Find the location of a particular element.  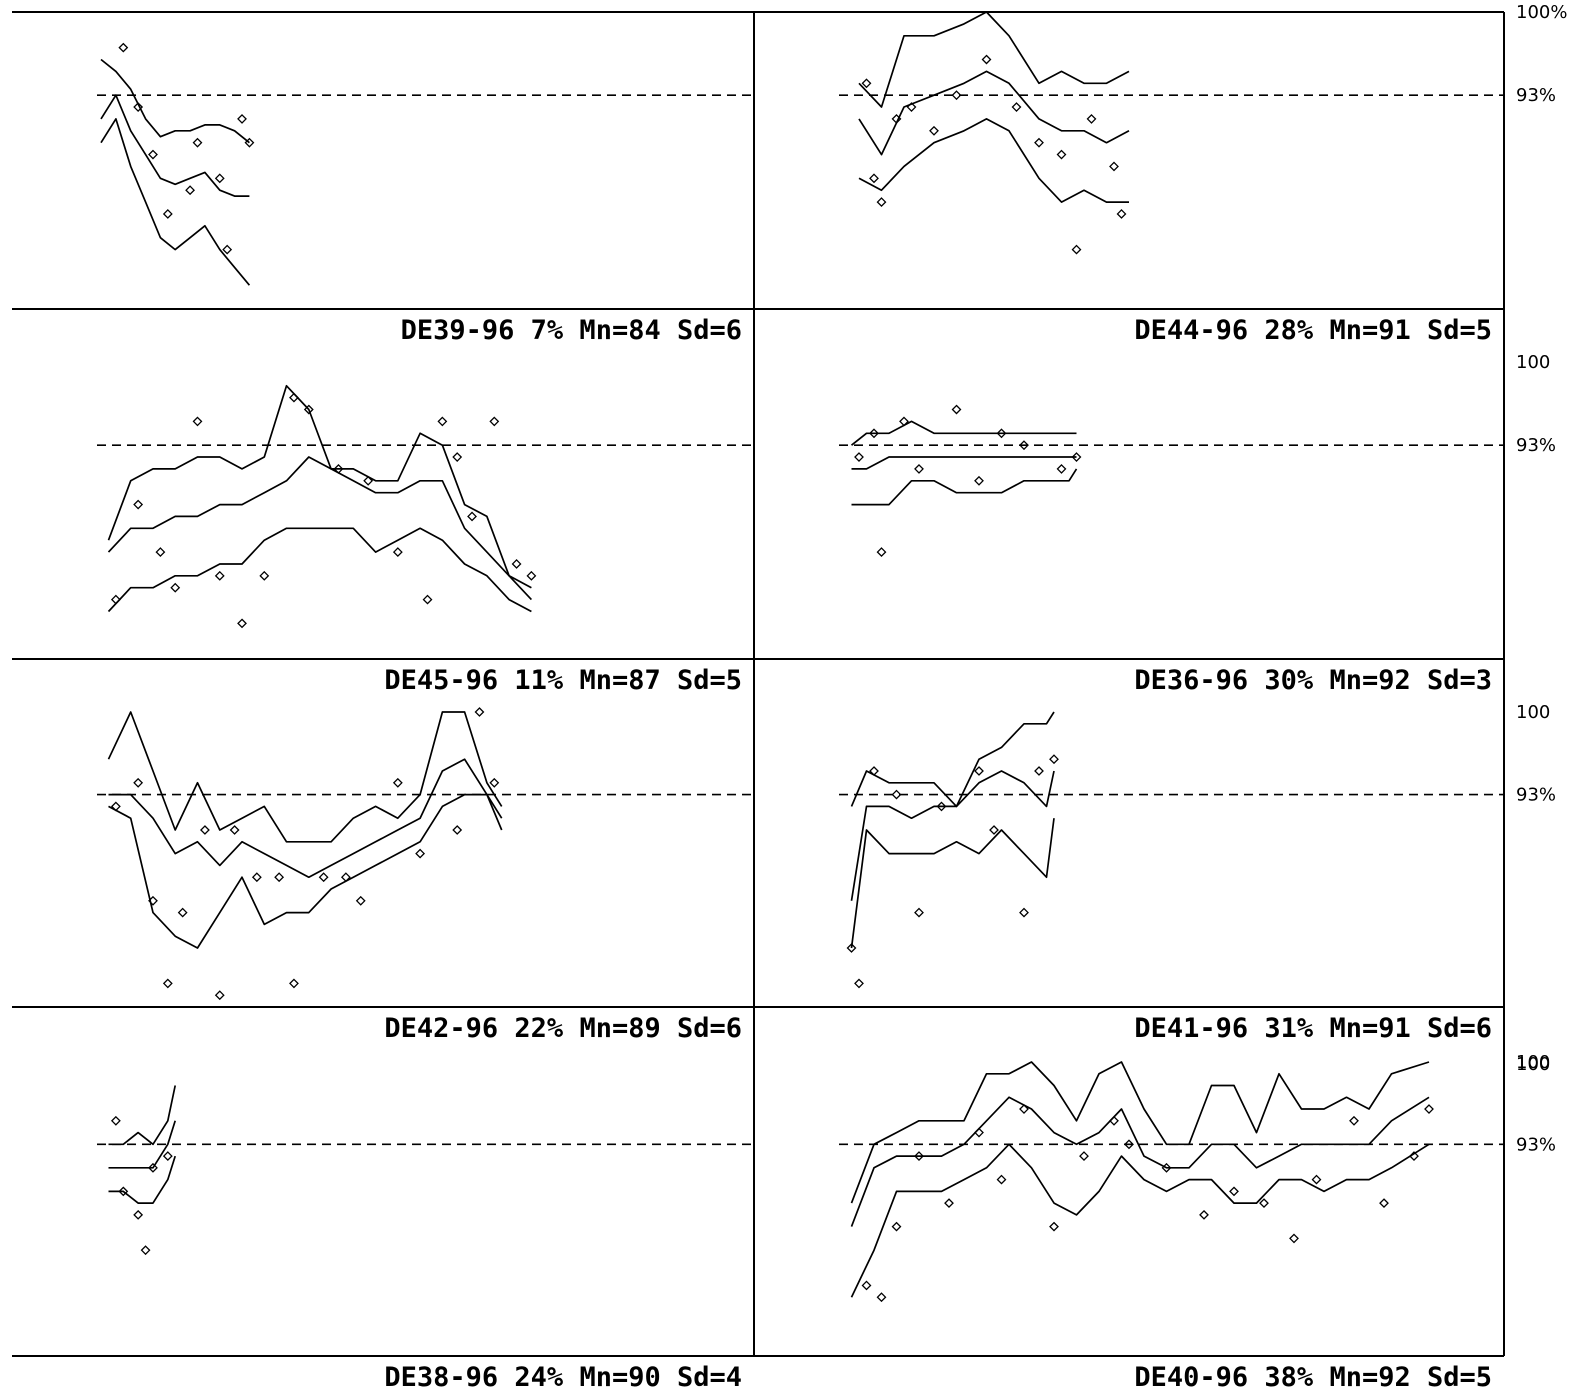

panel-caption: DE41-96 31% Mn=91 Sd=6 is located at coordinates (1313, 1028).